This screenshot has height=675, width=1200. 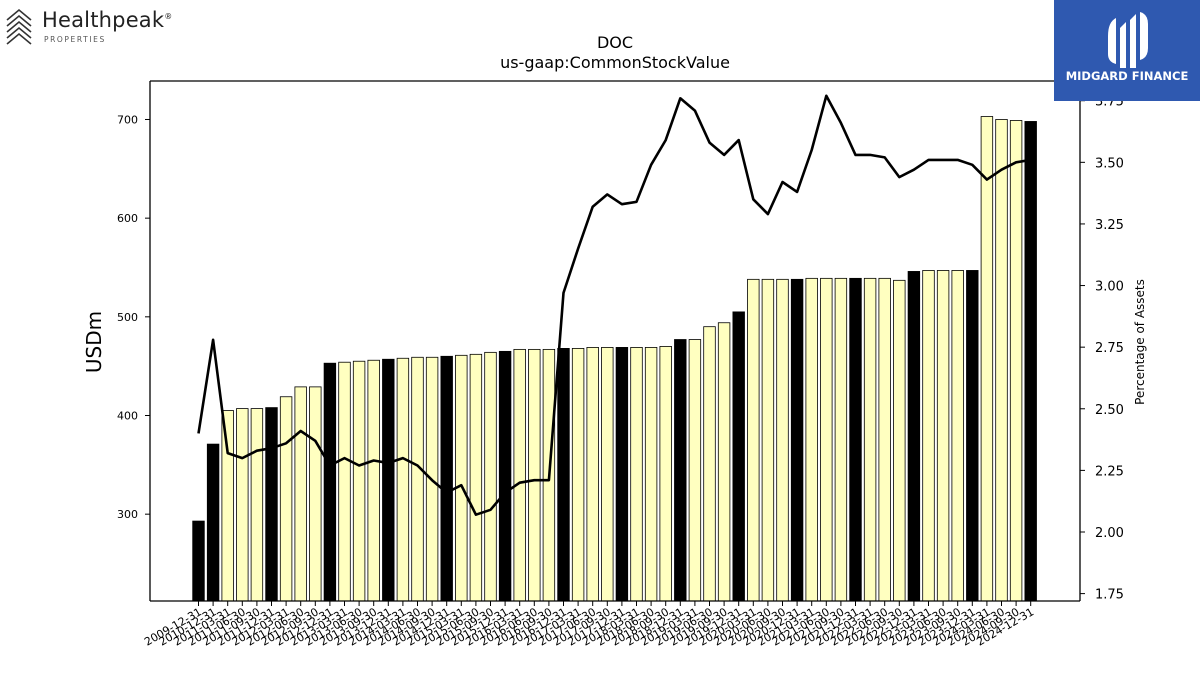 I want to click on healthpeak-logo-sub: PROPERTIES, so click(x=75, y=39).